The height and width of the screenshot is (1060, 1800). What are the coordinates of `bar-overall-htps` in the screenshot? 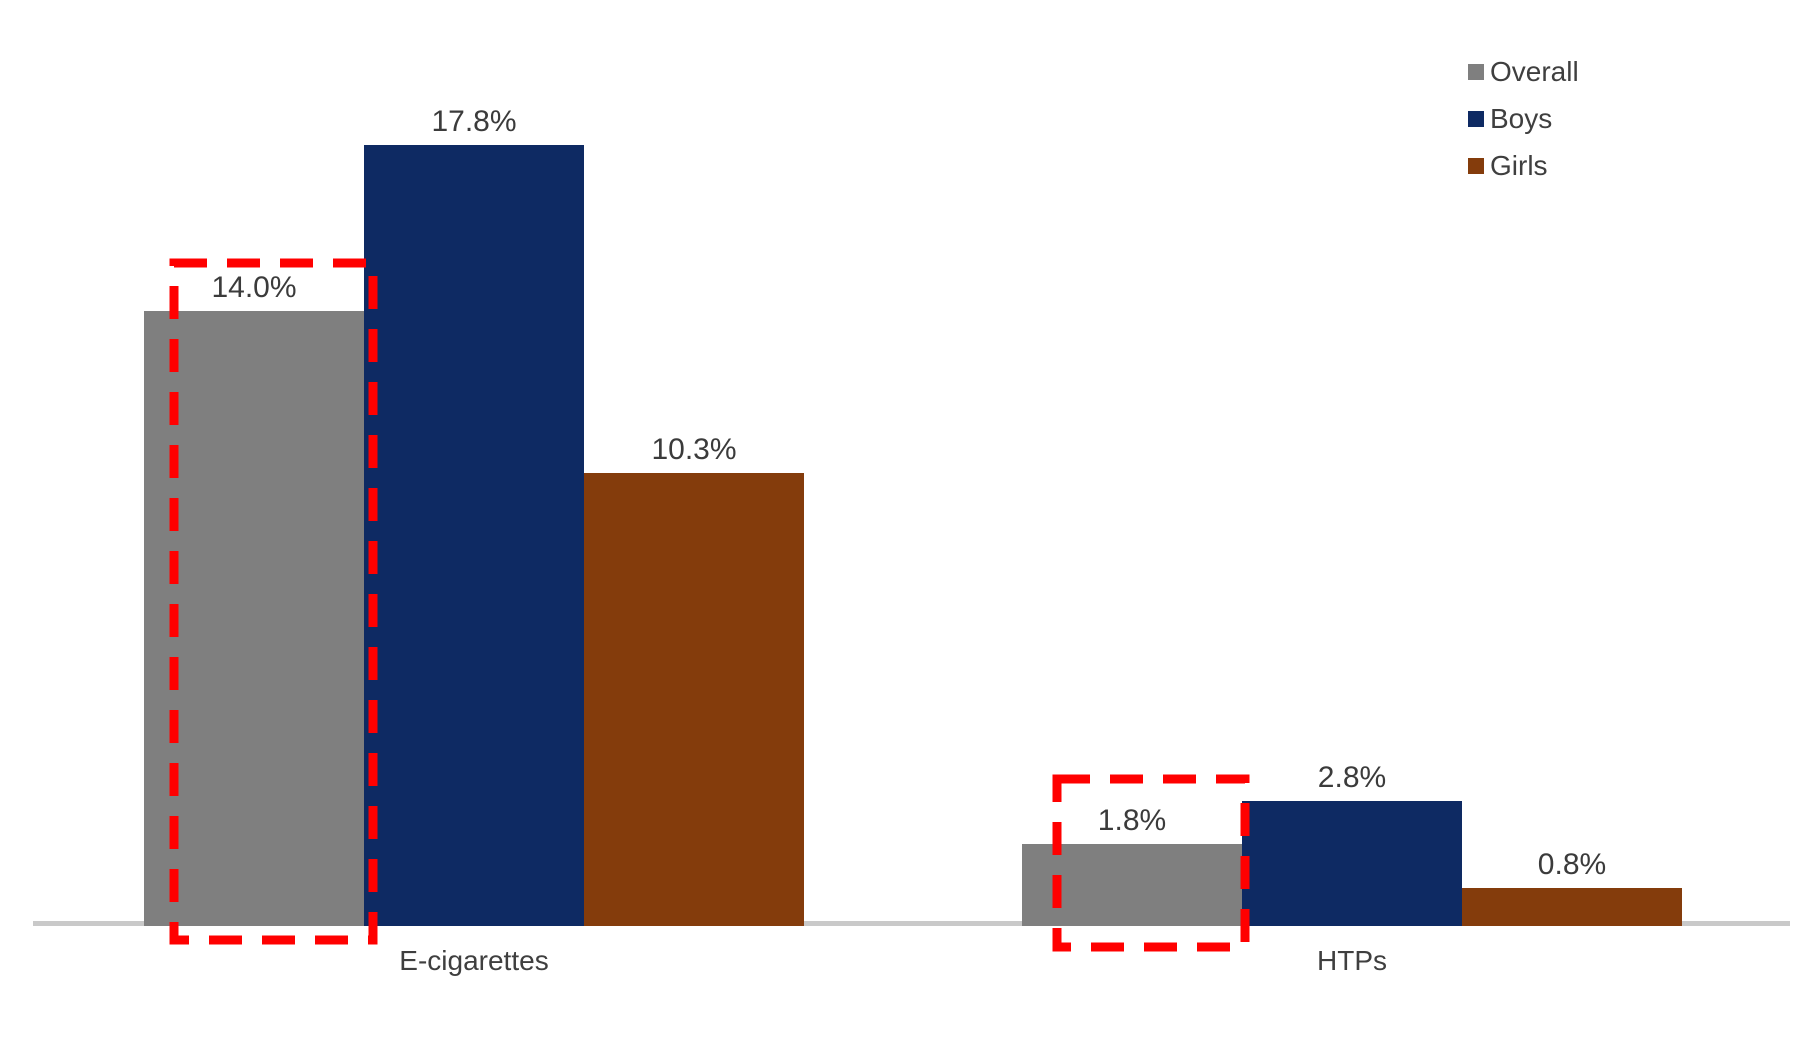 It's located at (1132, 885).